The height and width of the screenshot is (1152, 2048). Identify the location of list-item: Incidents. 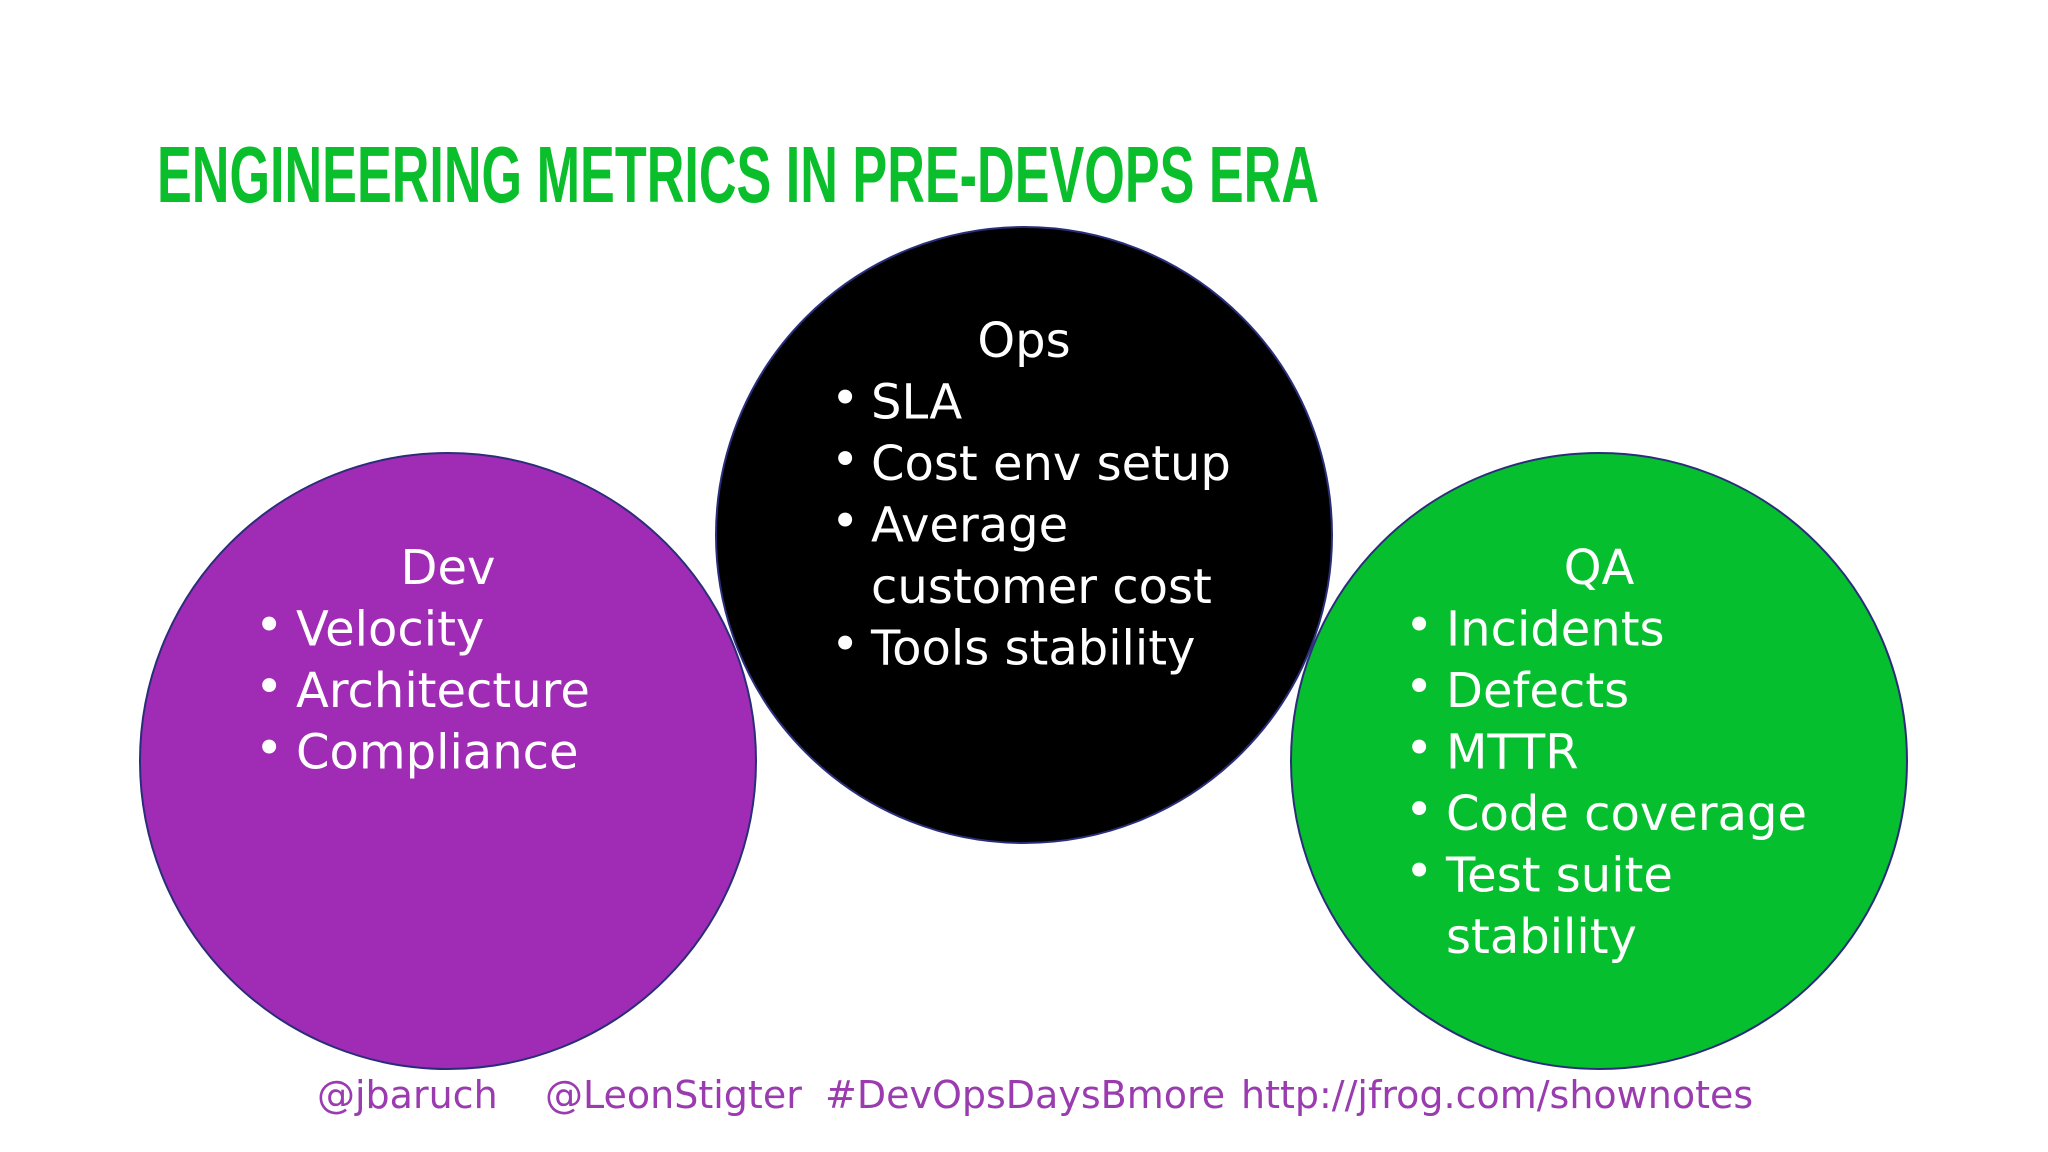
(1555, 630).